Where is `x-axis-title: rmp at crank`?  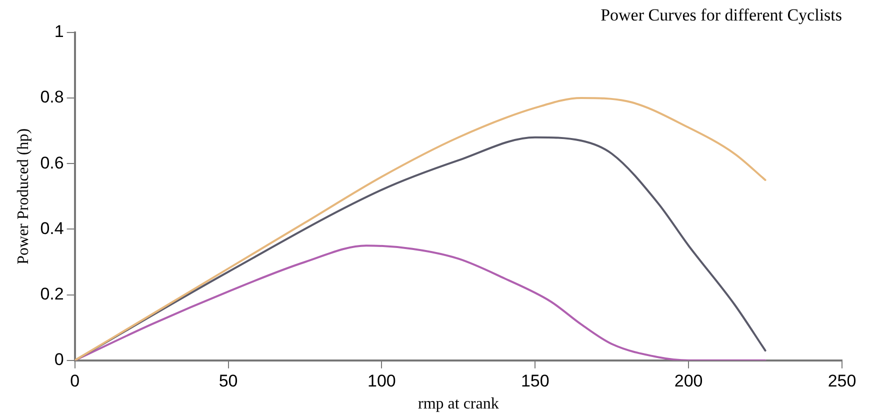
x-axis-title: rmp at crank is located at coordinates (458, 404).